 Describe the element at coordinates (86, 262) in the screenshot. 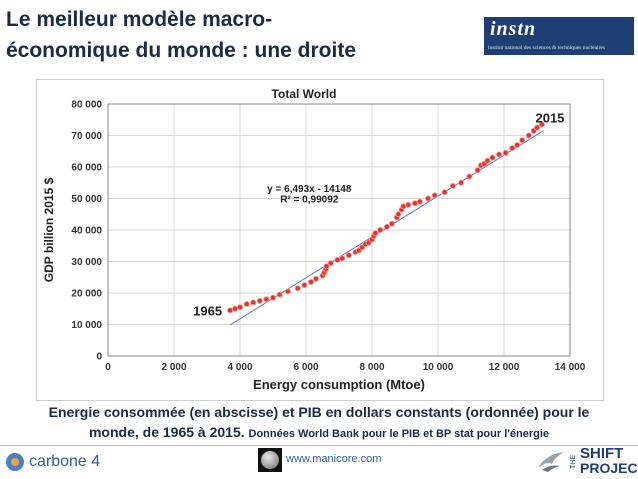

I see `y-tick-label: 30 000` at that location.